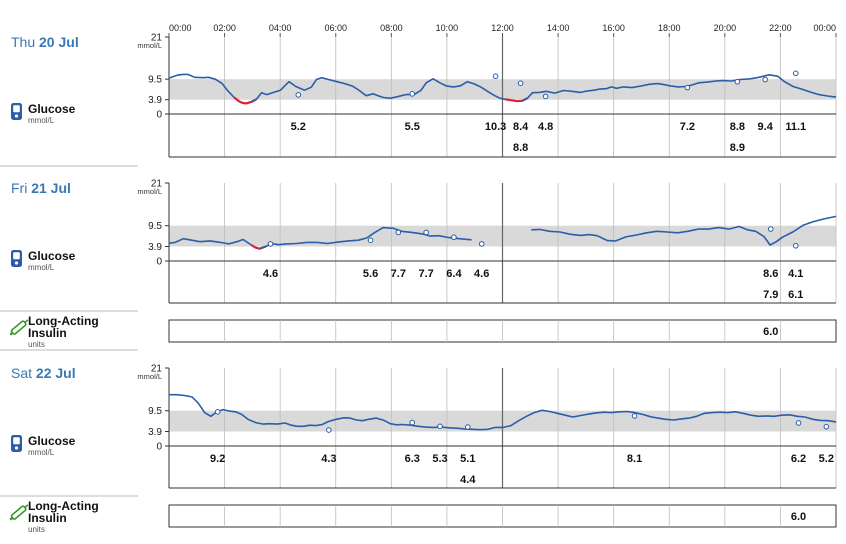 Image resolution: width=846 pixels, height=544 pixels. I want to click on bg-reading-label: 7.9, so click(770, 295).